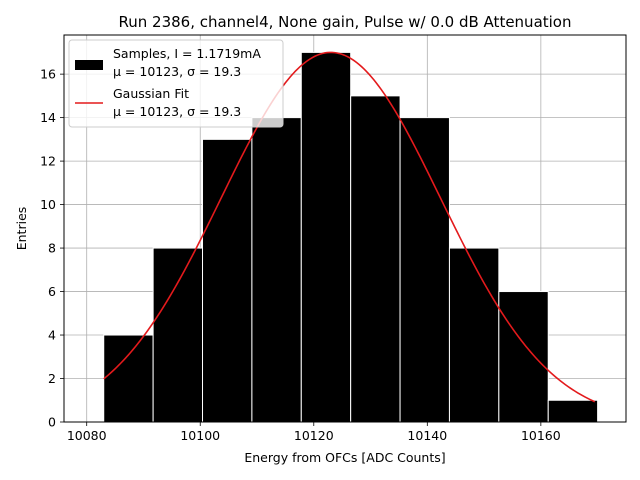 The image size is (640, 480). I want to click on legend-label-fit: Gaussian Fit, so click(151, 93).